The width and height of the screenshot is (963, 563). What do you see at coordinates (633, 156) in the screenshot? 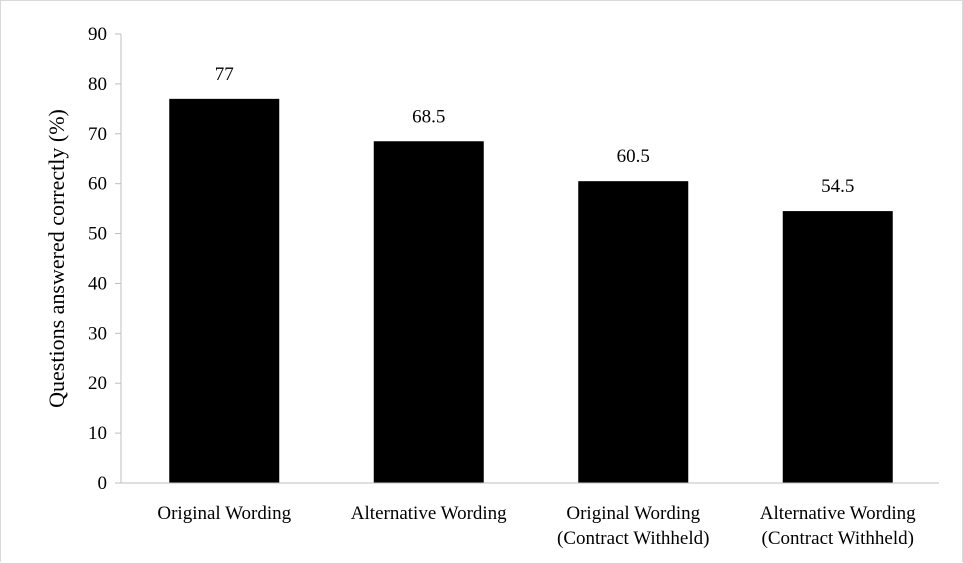
I see `bar-data-label: 60.5` at bounding box center [633, 156].